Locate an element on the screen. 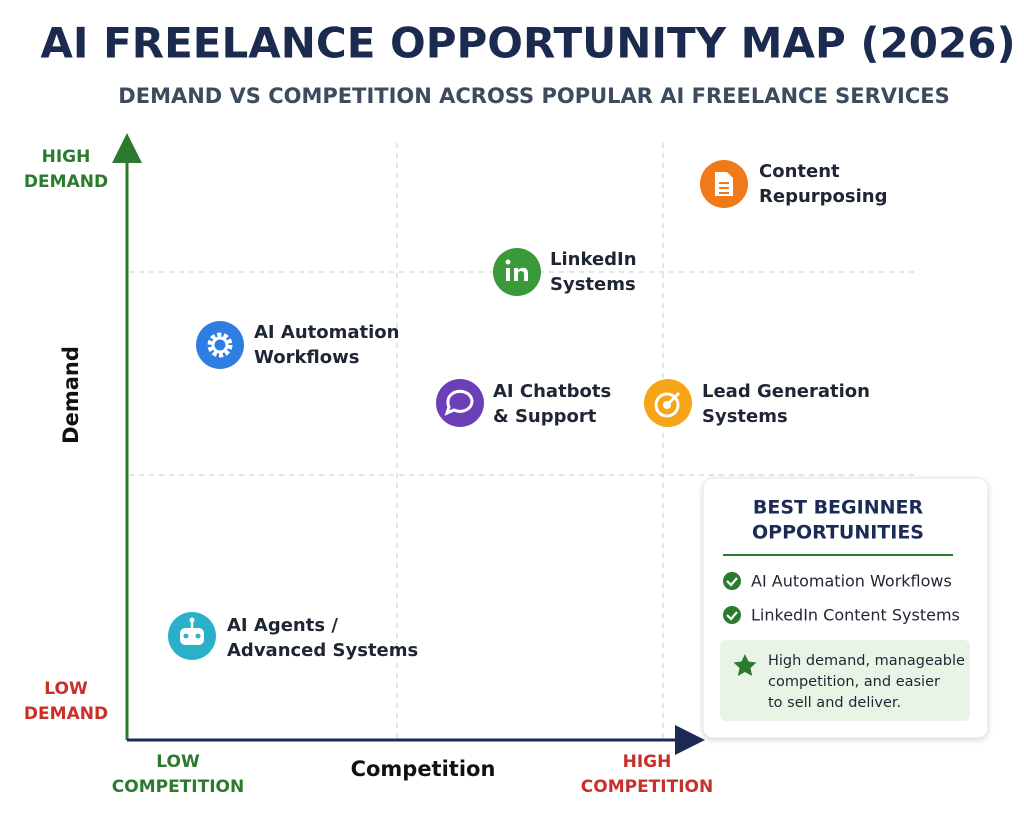  y-high-label: DEMAND is located at coordinates (66, 182).